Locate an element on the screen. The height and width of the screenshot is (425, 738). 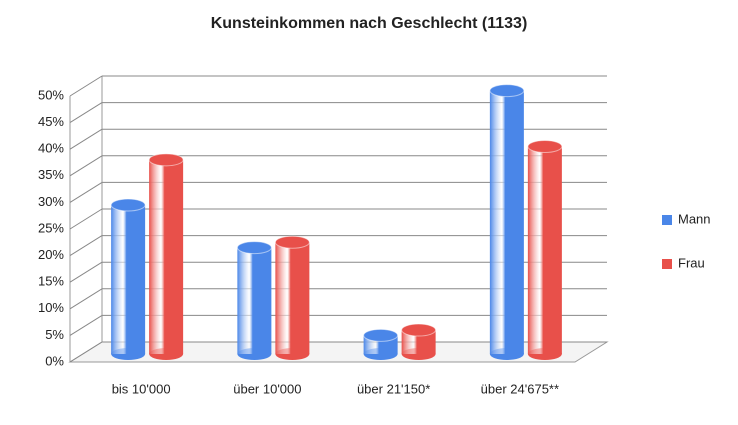
legend-label: Mann is located at coordinates (694, 218).